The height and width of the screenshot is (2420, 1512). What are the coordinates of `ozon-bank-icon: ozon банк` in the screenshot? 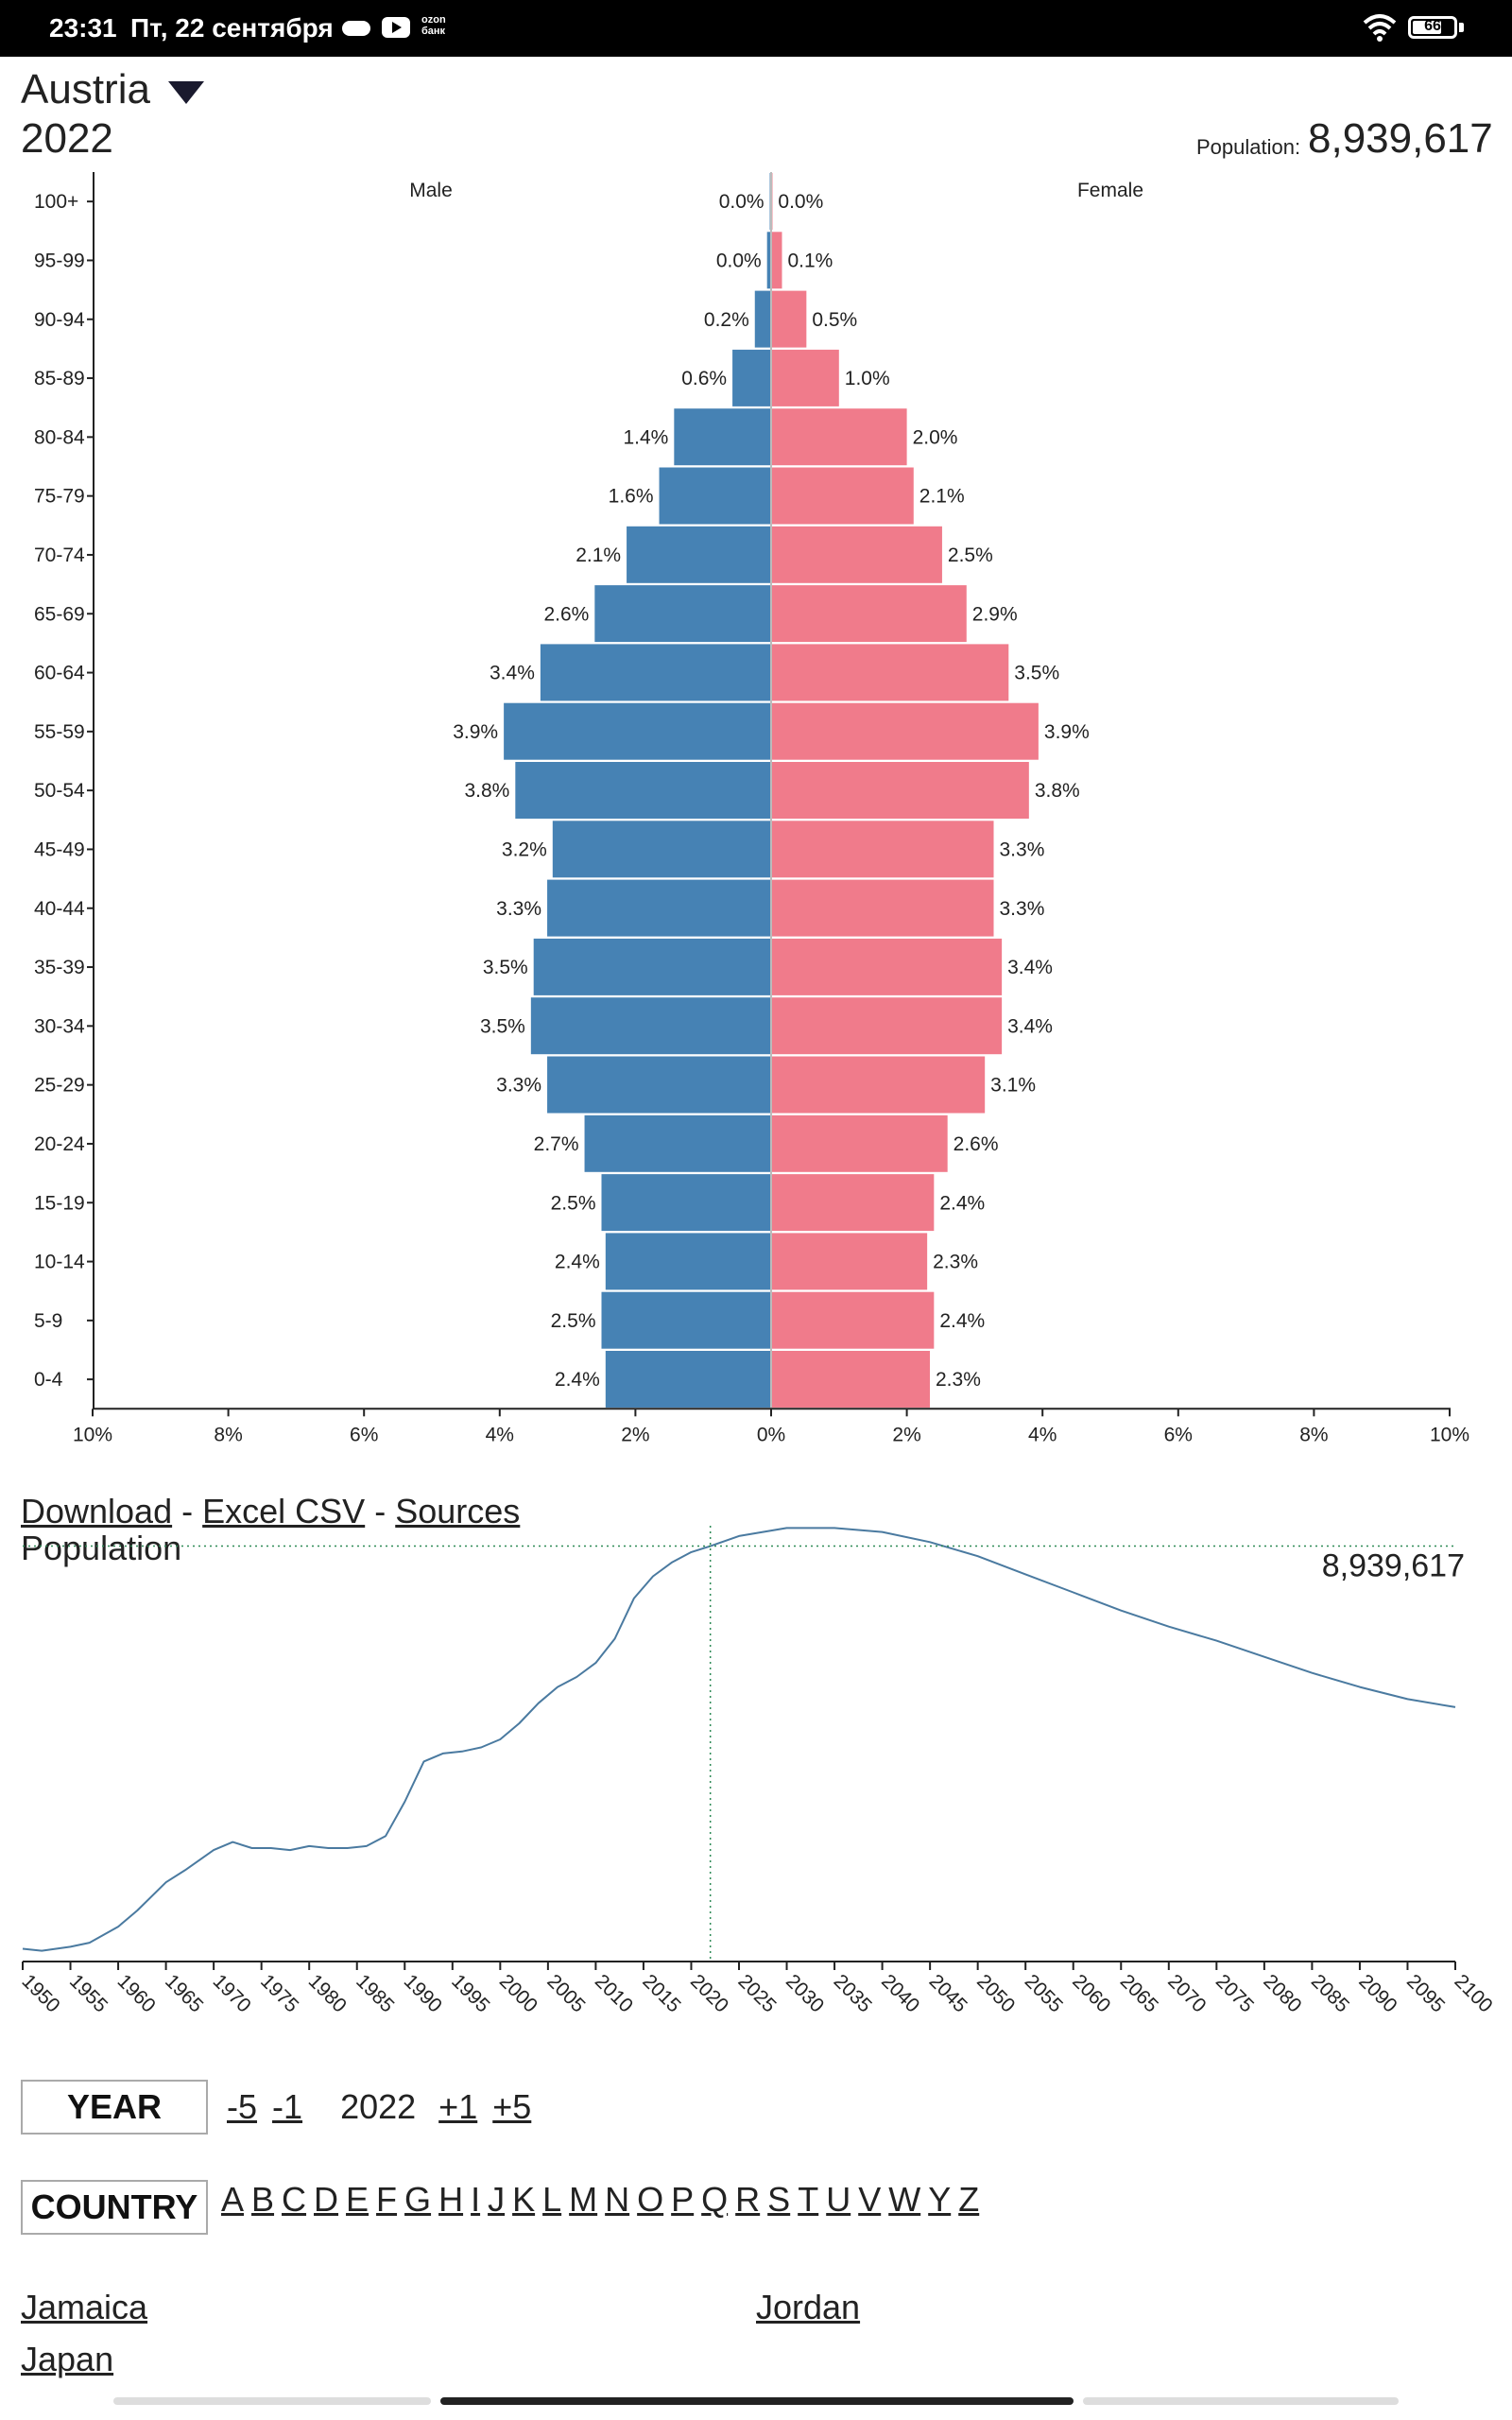 It's located at (433, 26).